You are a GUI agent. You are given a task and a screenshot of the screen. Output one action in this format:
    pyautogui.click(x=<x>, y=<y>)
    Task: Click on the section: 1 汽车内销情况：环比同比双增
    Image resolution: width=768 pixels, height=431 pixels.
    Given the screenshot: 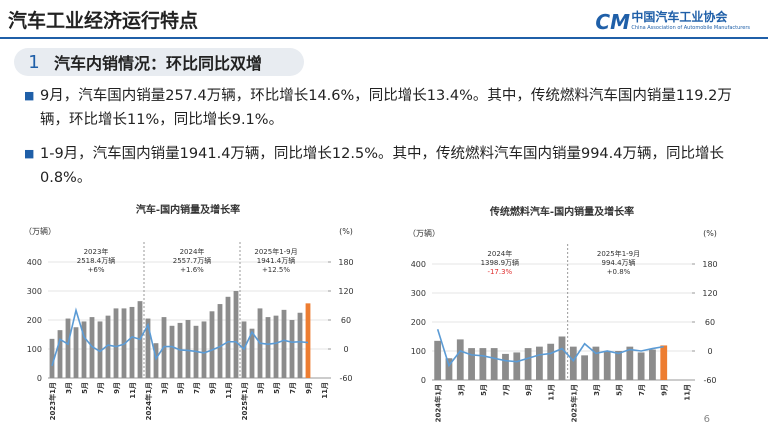 What is the action you would take?
    pyautogui.click(x=159, y=62)
    